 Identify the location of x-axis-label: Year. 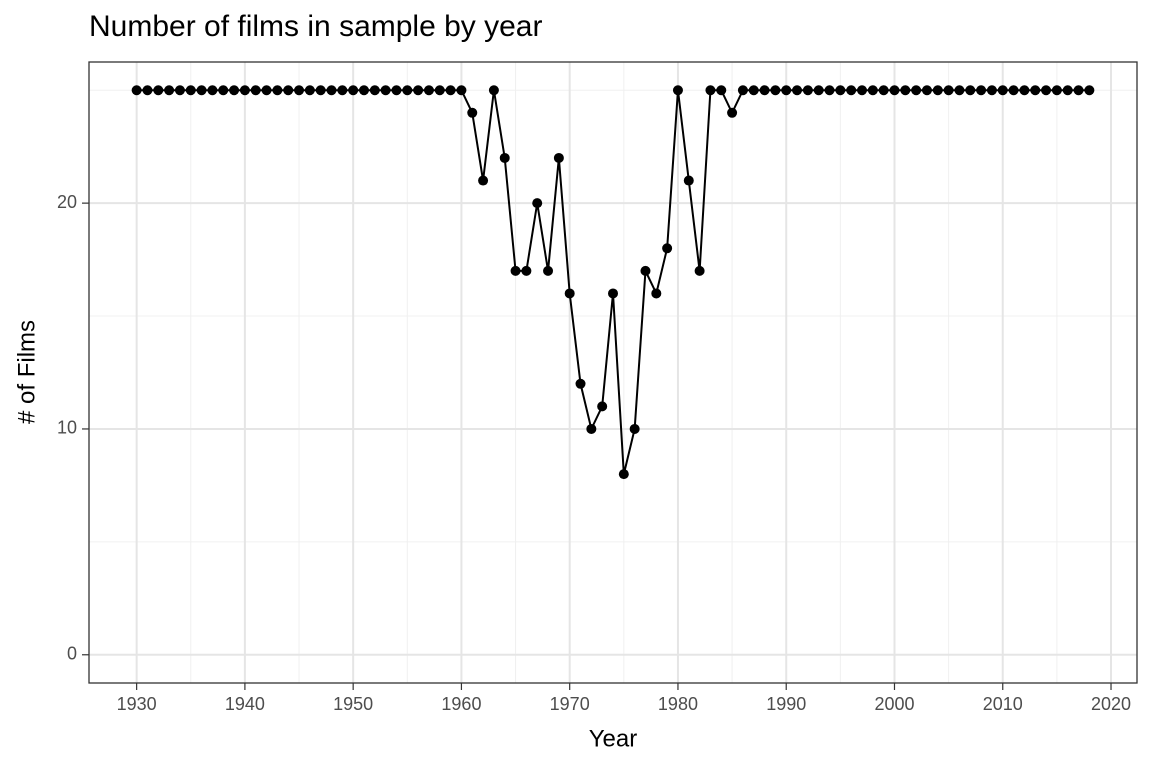
(613, 738).